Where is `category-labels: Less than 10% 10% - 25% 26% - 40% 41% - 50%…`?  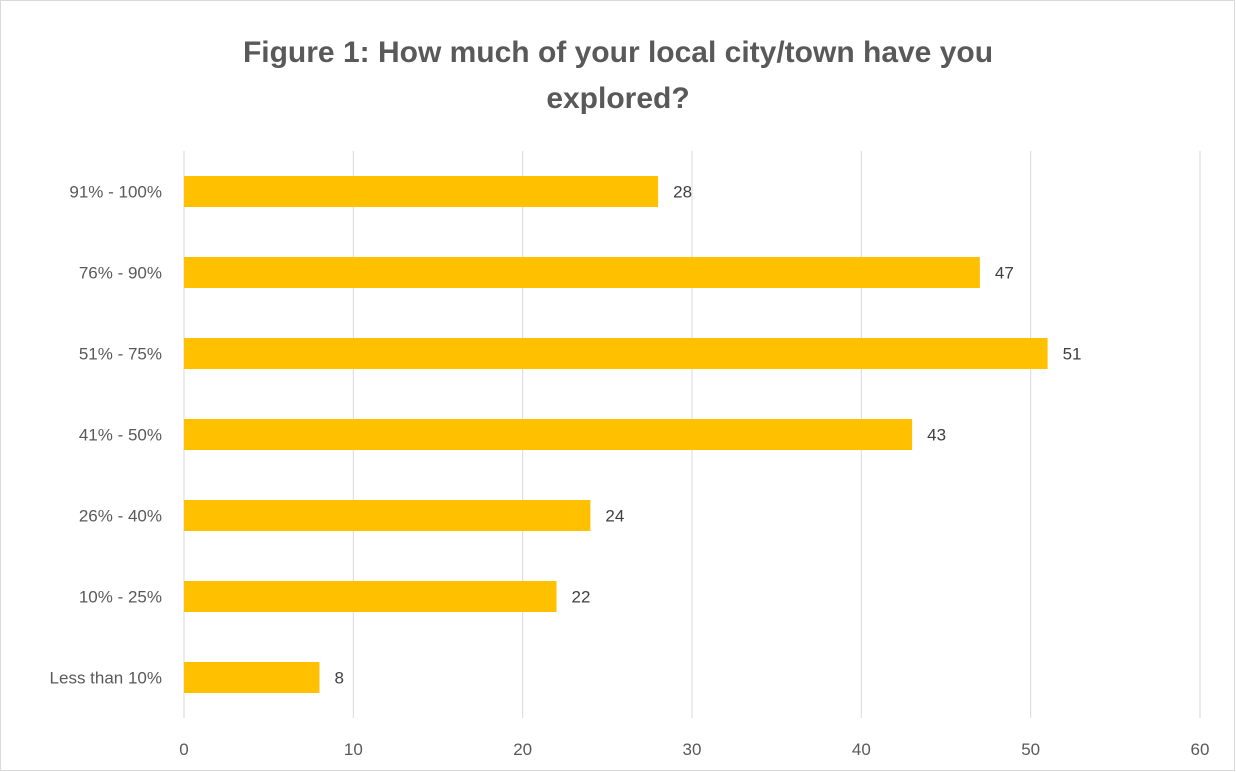 category-labels: Less than 10% 10% - 25% 26% - 40% 41% - 50%… is located at coordinates (106, 435).